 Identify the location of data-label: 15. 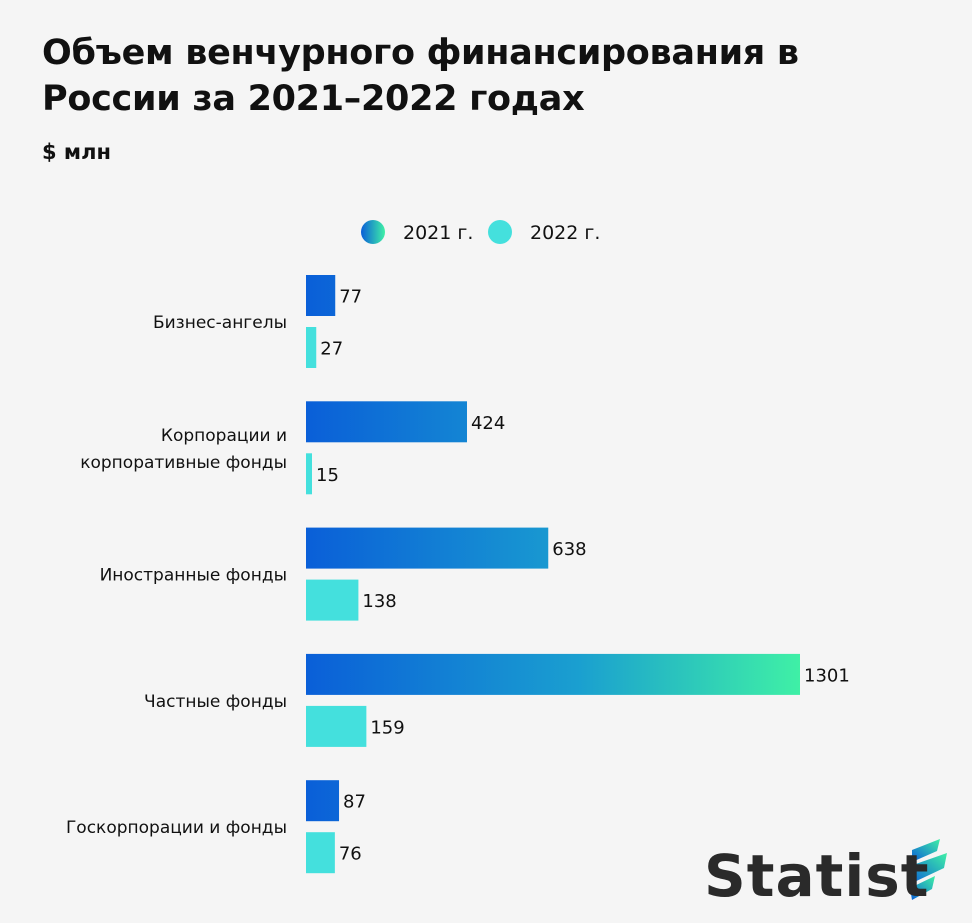
(327, 475).